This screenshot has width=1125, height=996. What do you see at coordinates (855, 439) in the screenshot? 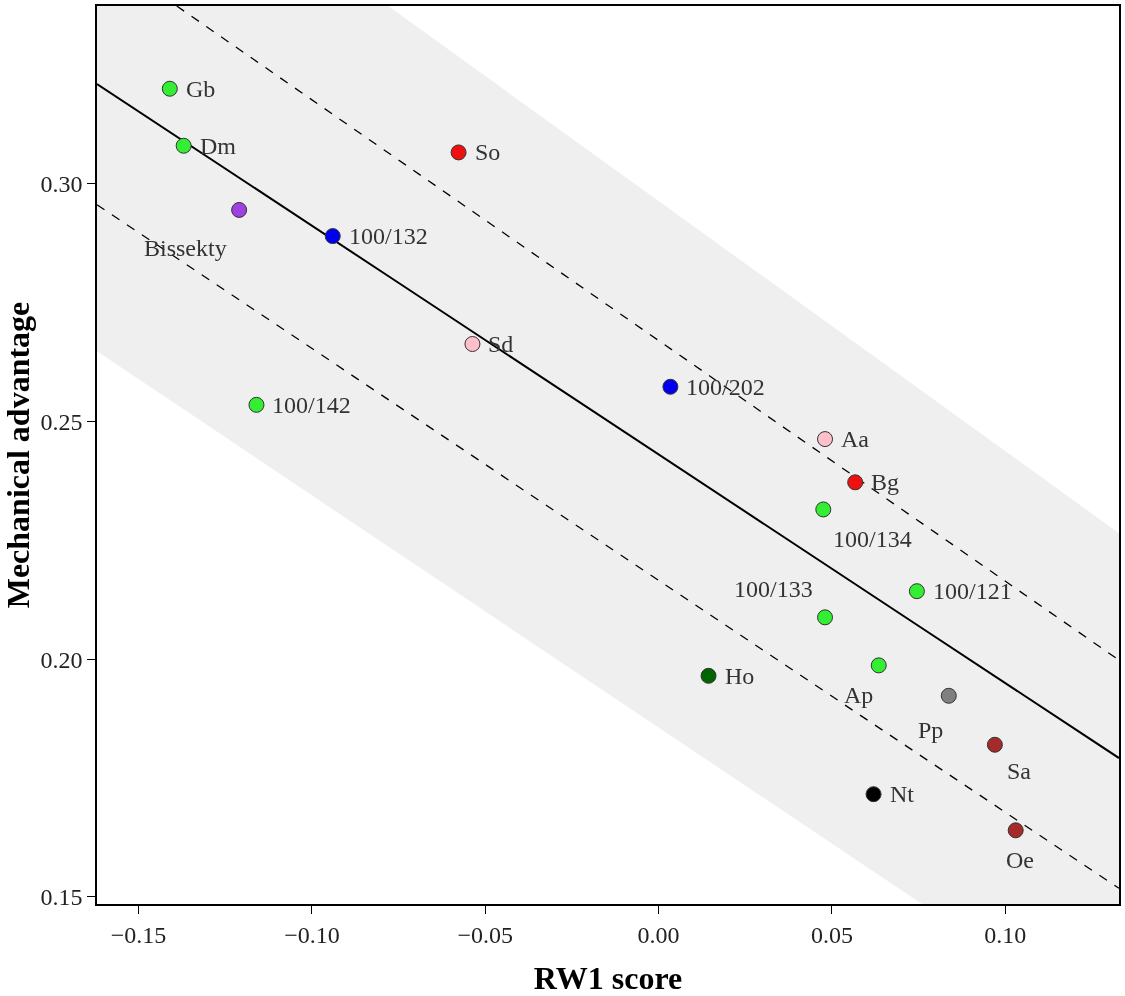
I see `annotation: Aa` at bounding box center [855, 439].